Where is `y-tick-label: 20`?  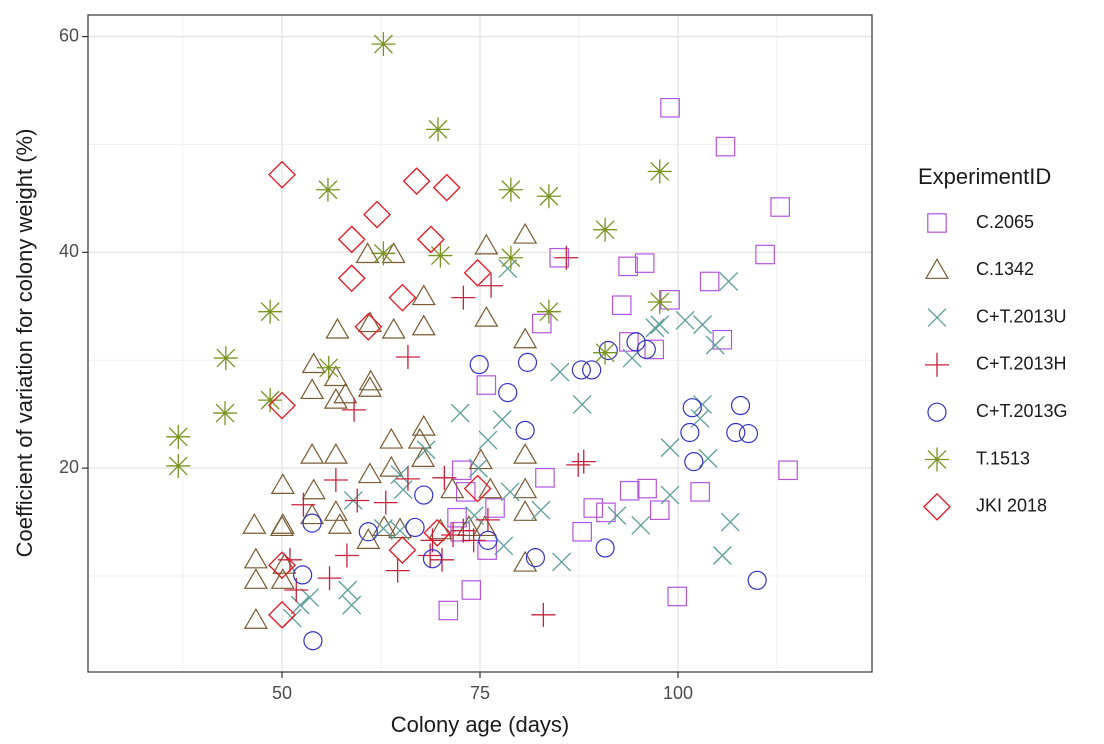 y-tick-label: 20 is located at coordinates (69, 467).